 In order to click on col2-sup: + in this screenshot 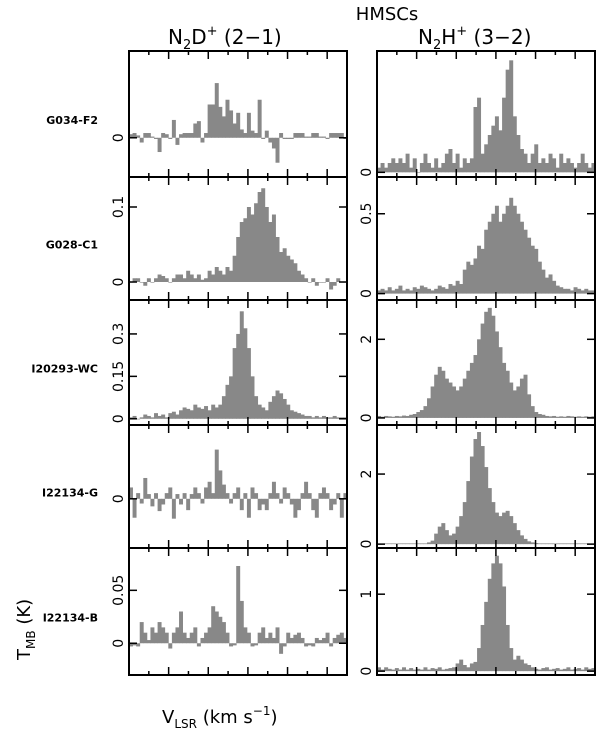, I will do `click(461, 31)`.